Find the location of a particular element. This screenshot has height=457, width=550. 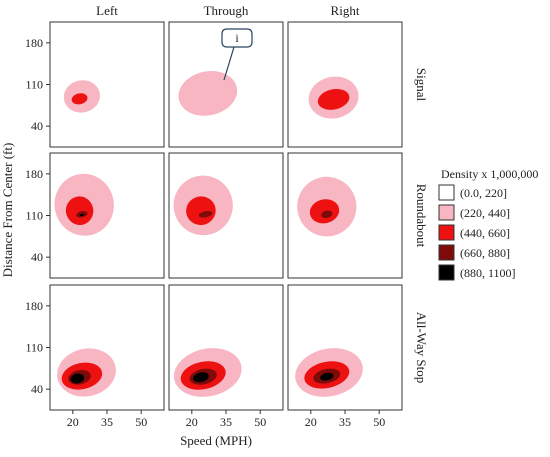

density-r2-c0 is located at coordinates (86, 372).